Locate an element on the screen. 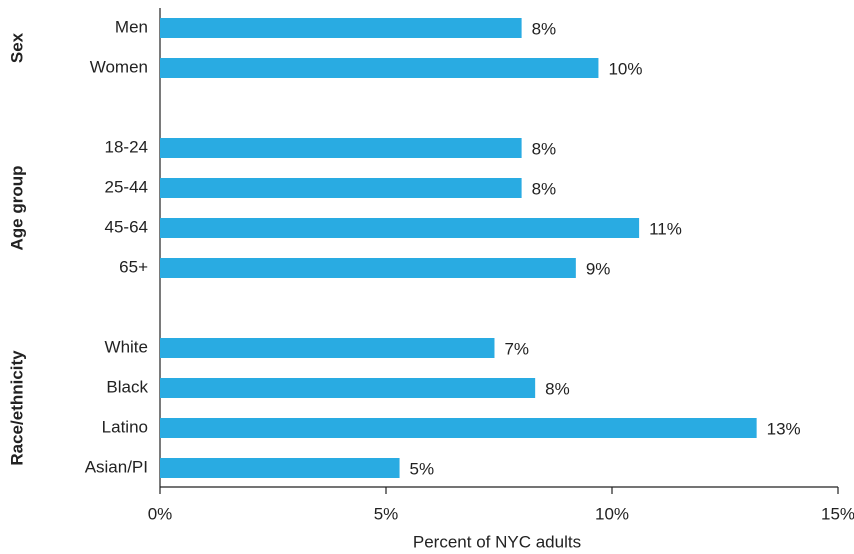 This screenshot has height=554, width=854. value-label: 11% is located at coordinates (665, 228).